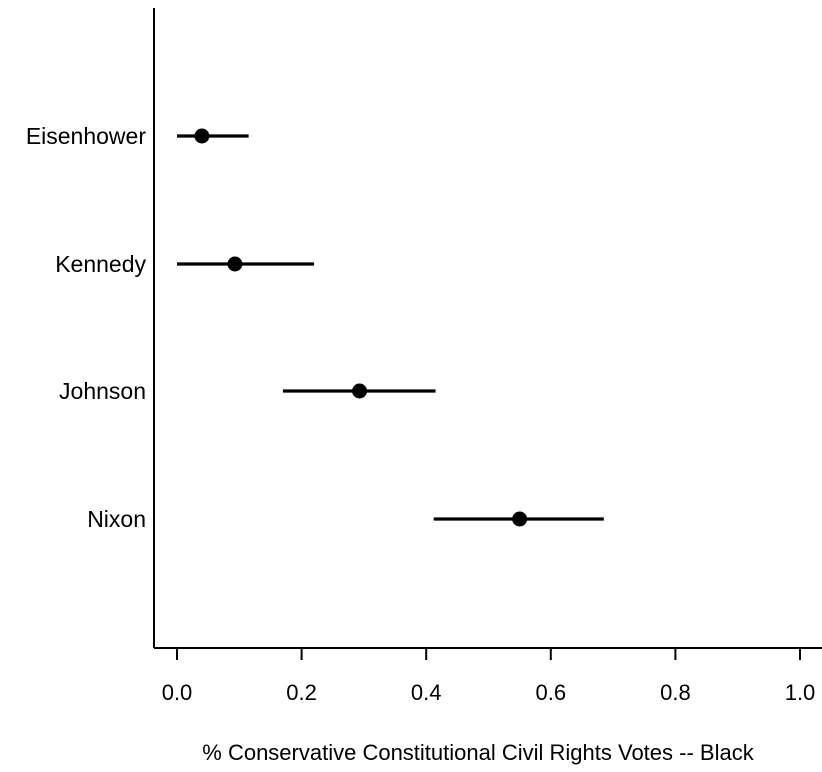 The image size is (822, 772). I want to click on category-label: Eisenhower, so click(86, 136).